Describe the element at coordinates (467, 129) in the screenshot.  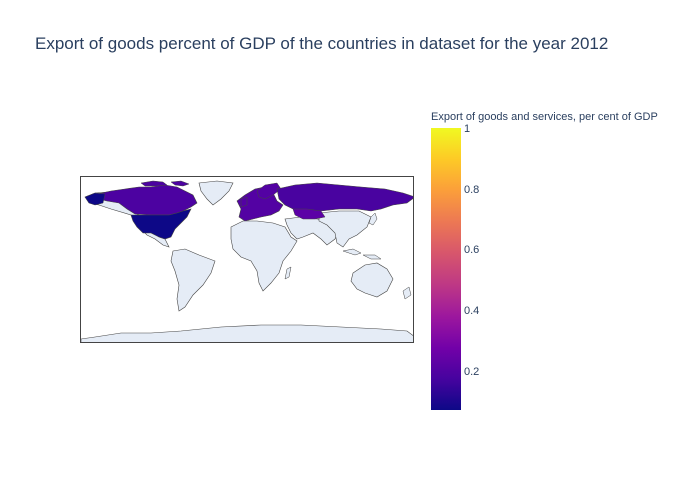
I see `colorbar-tick-label: 1` at that location.